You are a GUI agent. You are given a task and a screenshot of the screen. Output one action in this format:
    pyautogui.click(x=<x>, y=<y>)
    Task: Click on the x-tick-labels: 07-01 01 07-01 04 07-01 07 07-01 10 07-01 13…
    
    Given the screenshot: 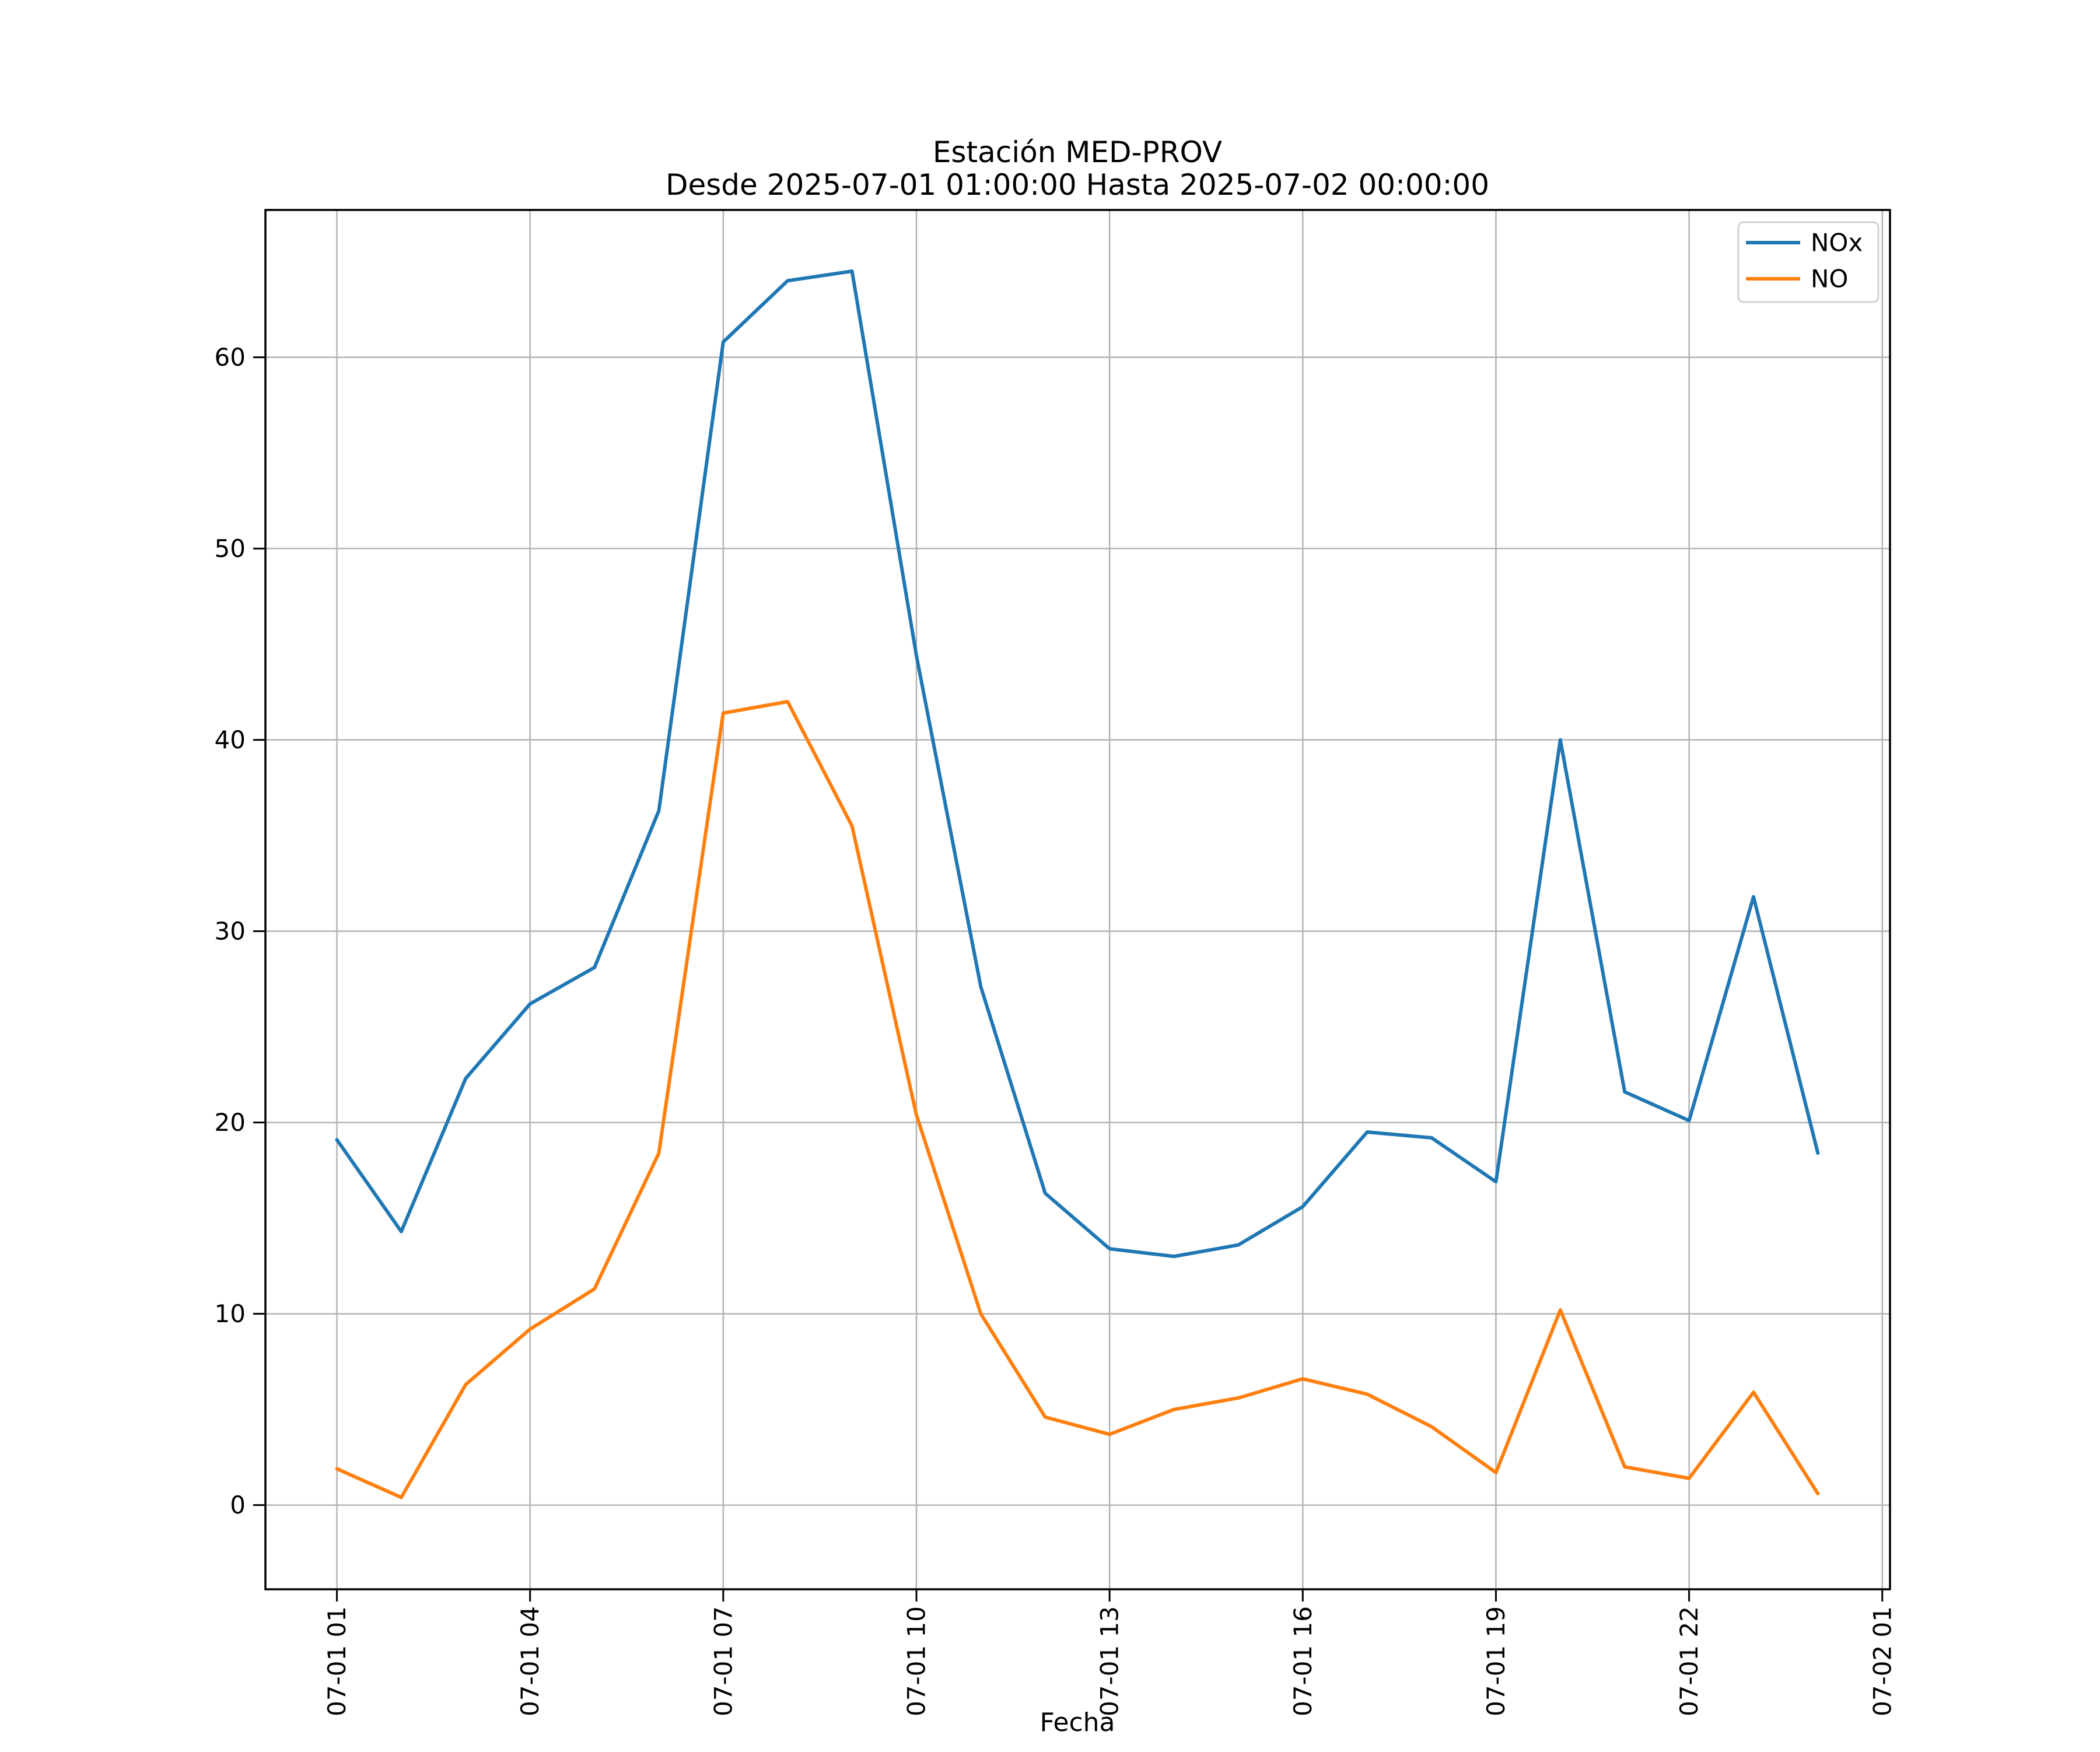 What is the action you would take?
    pyautogui.click(x=1109, y=1661)
    